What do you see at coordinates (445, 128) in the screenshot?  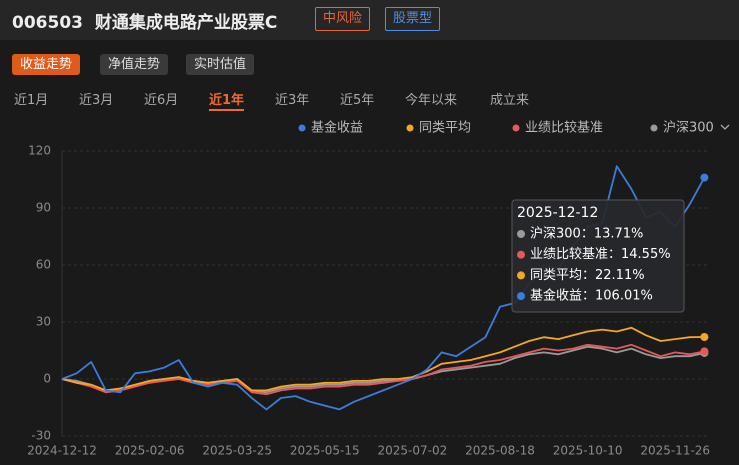 I see `legend-label: 同类平均` at bounding box center [445, 128].